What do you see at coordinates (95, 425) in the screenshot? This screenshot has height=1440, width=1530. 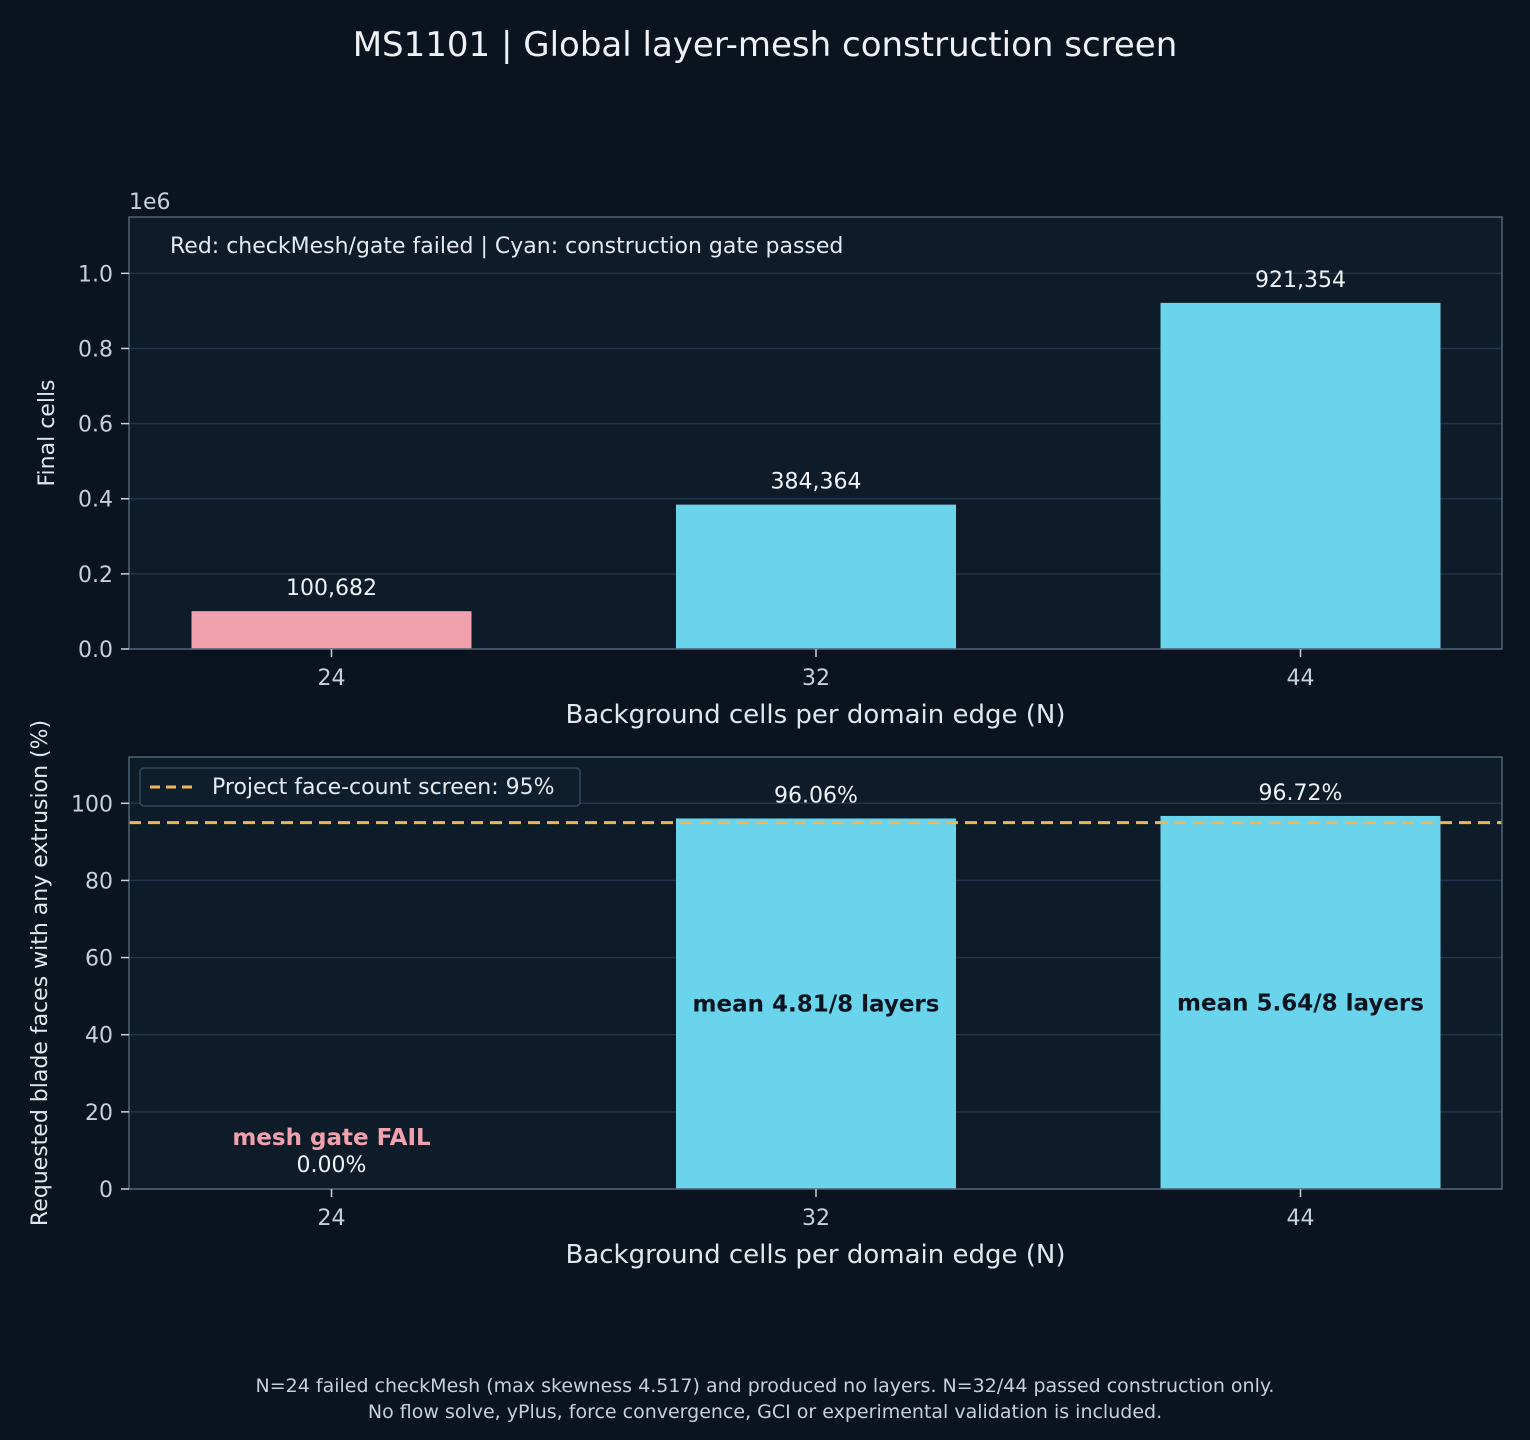 I see `y-tick-label: 0.6` at bounding box center [95, 425].